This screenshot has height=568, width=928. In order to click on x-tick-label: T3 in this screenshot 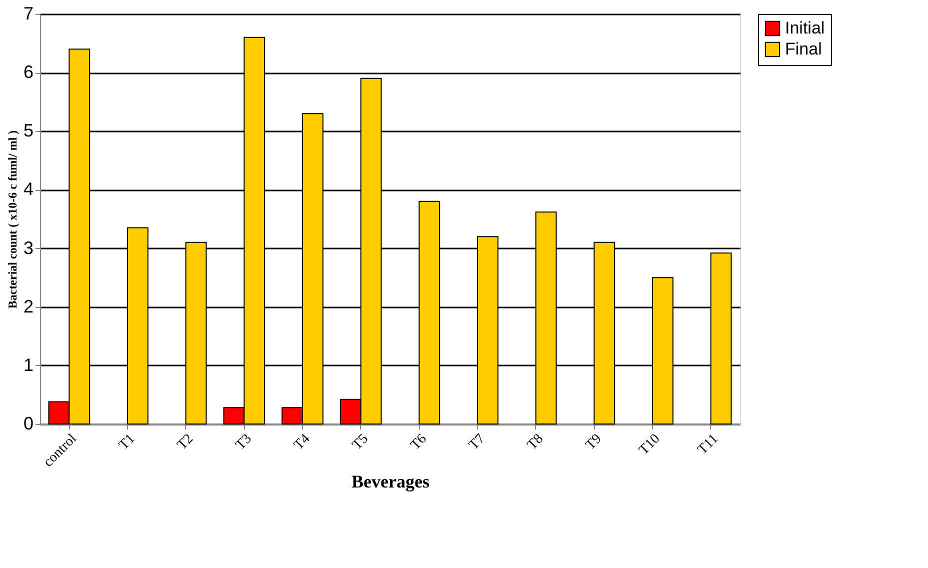, I will do `click(244, 443)`.